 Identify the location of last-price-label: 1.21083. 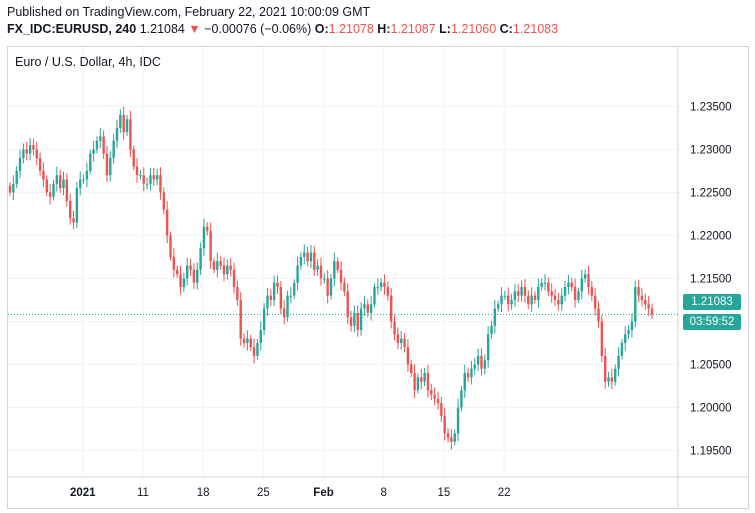
(712, 302).